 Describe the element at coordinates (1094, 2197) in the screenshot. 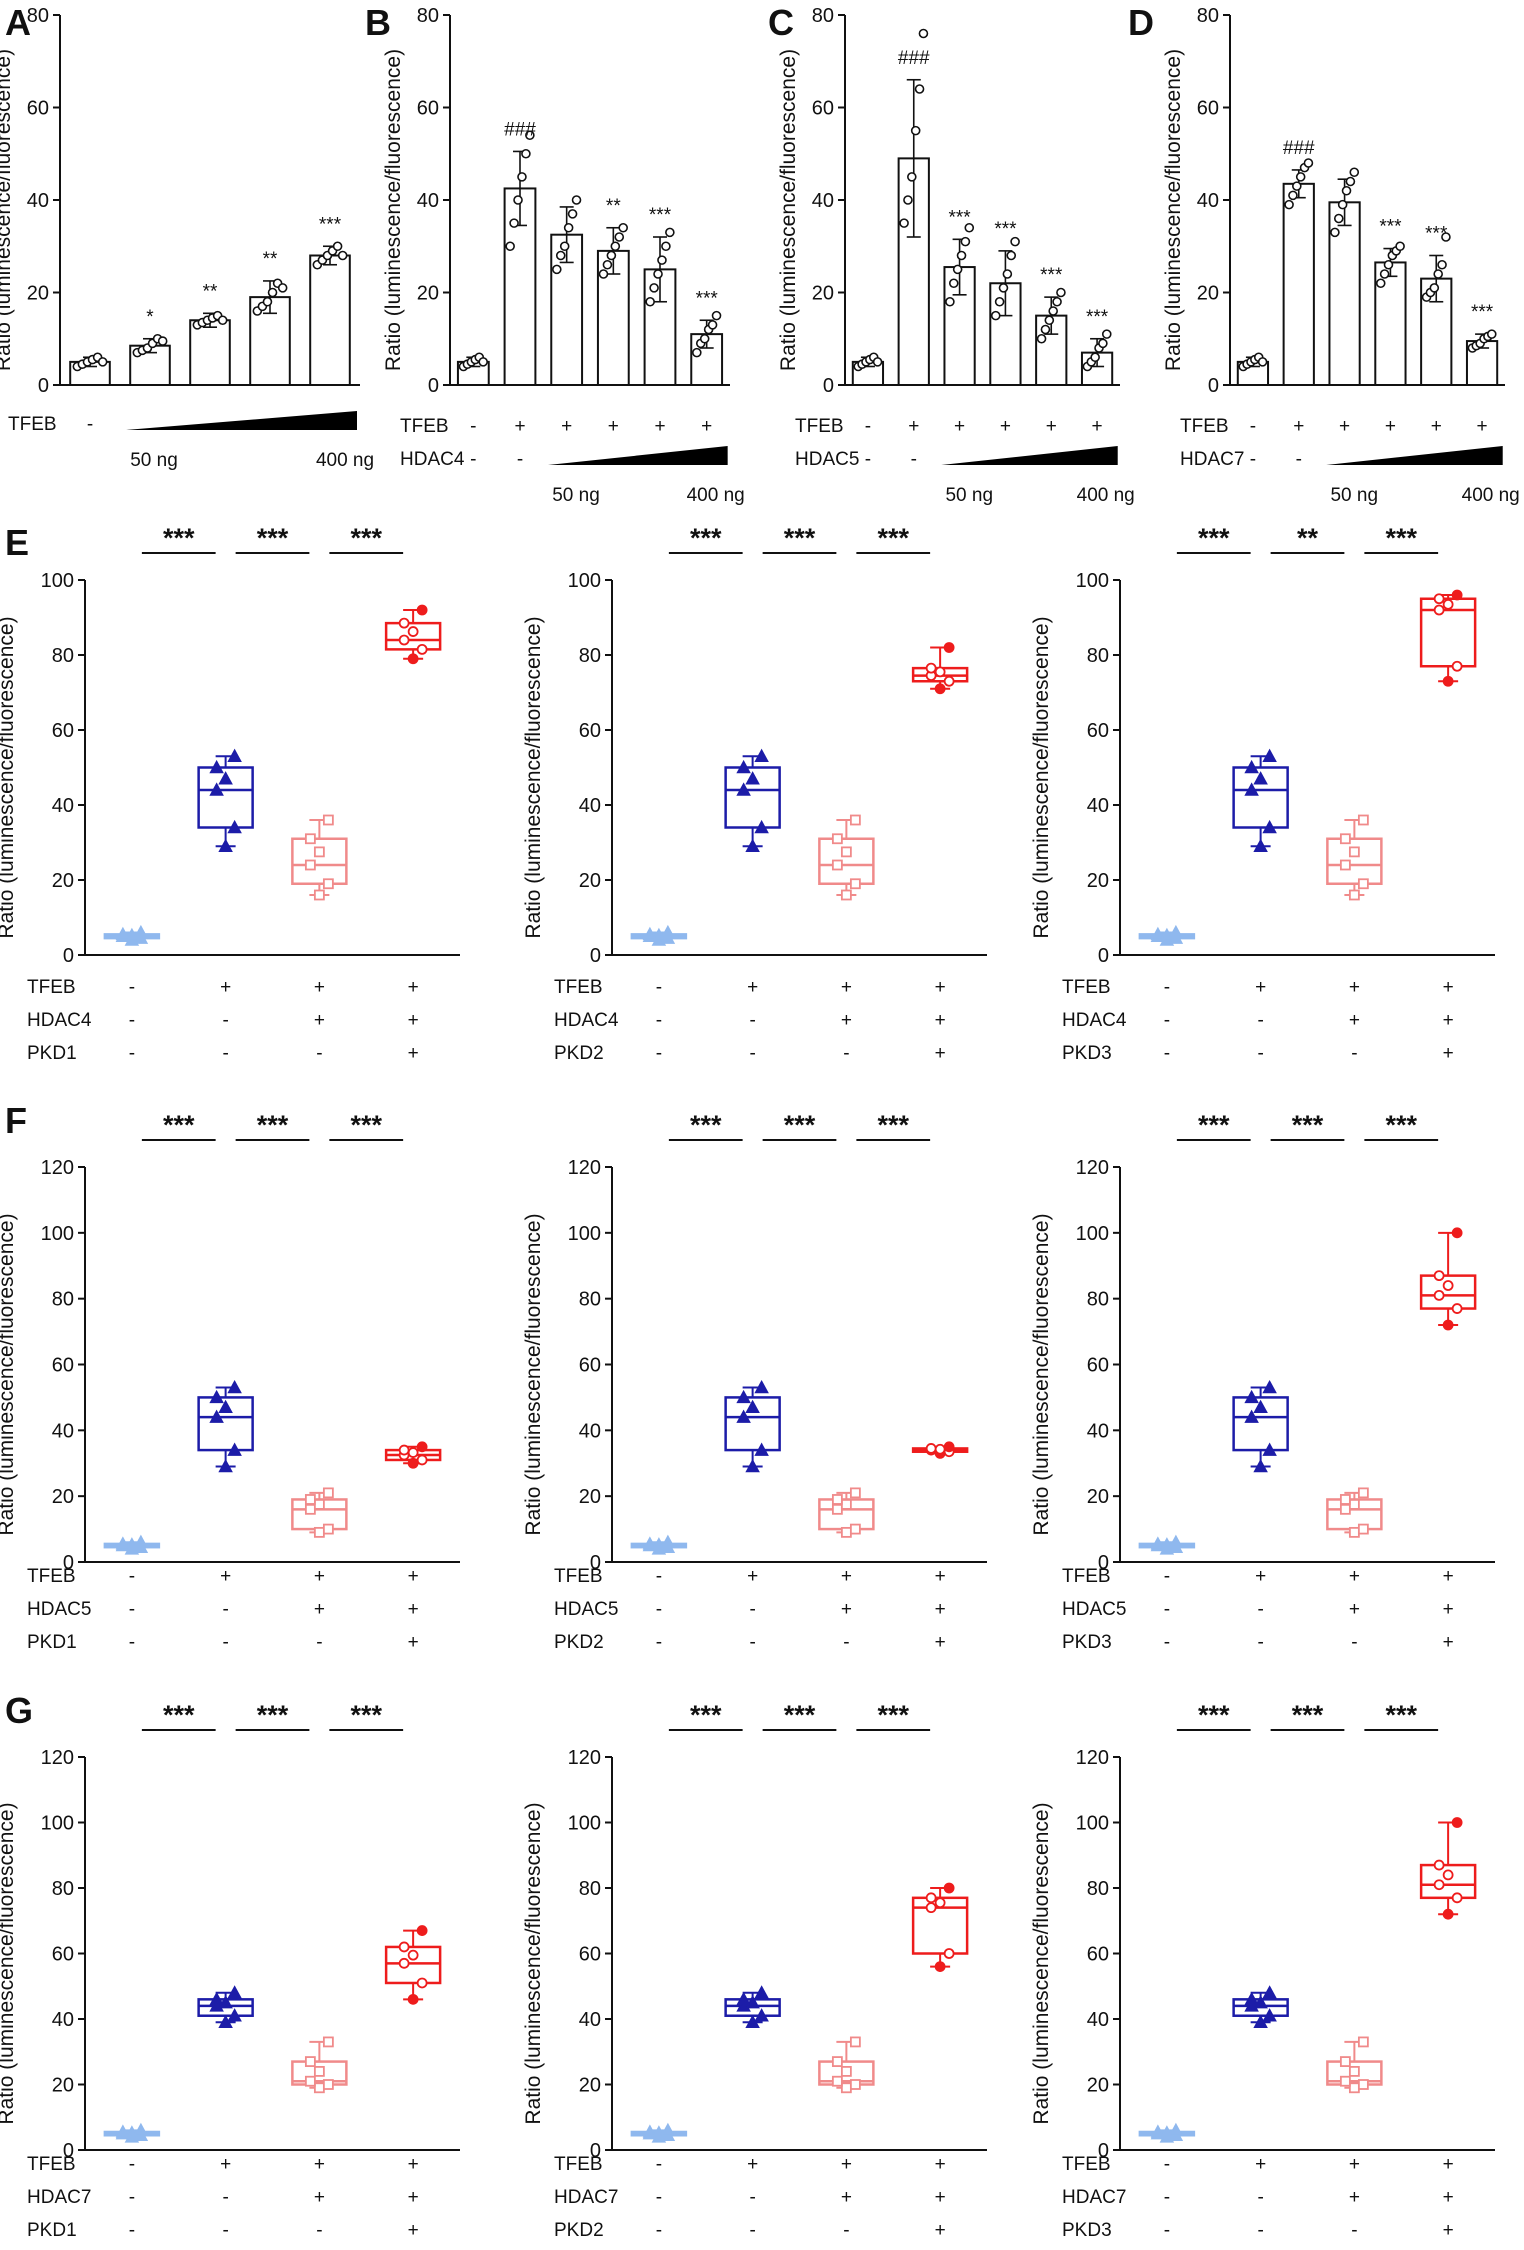

I see `condition-name: HDAC7` at that location.